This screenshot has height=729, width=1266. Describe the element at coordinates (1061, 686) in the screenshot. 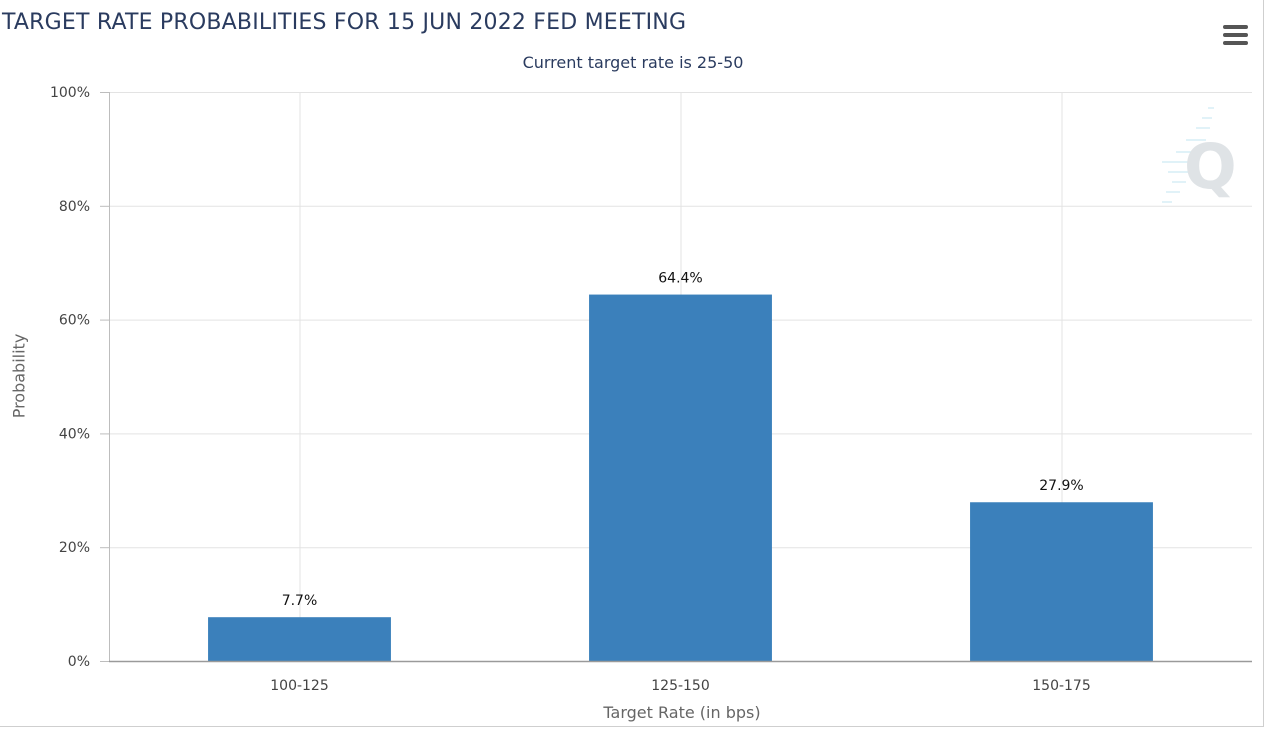

I see `x-tick-label: 150-175` at that location.